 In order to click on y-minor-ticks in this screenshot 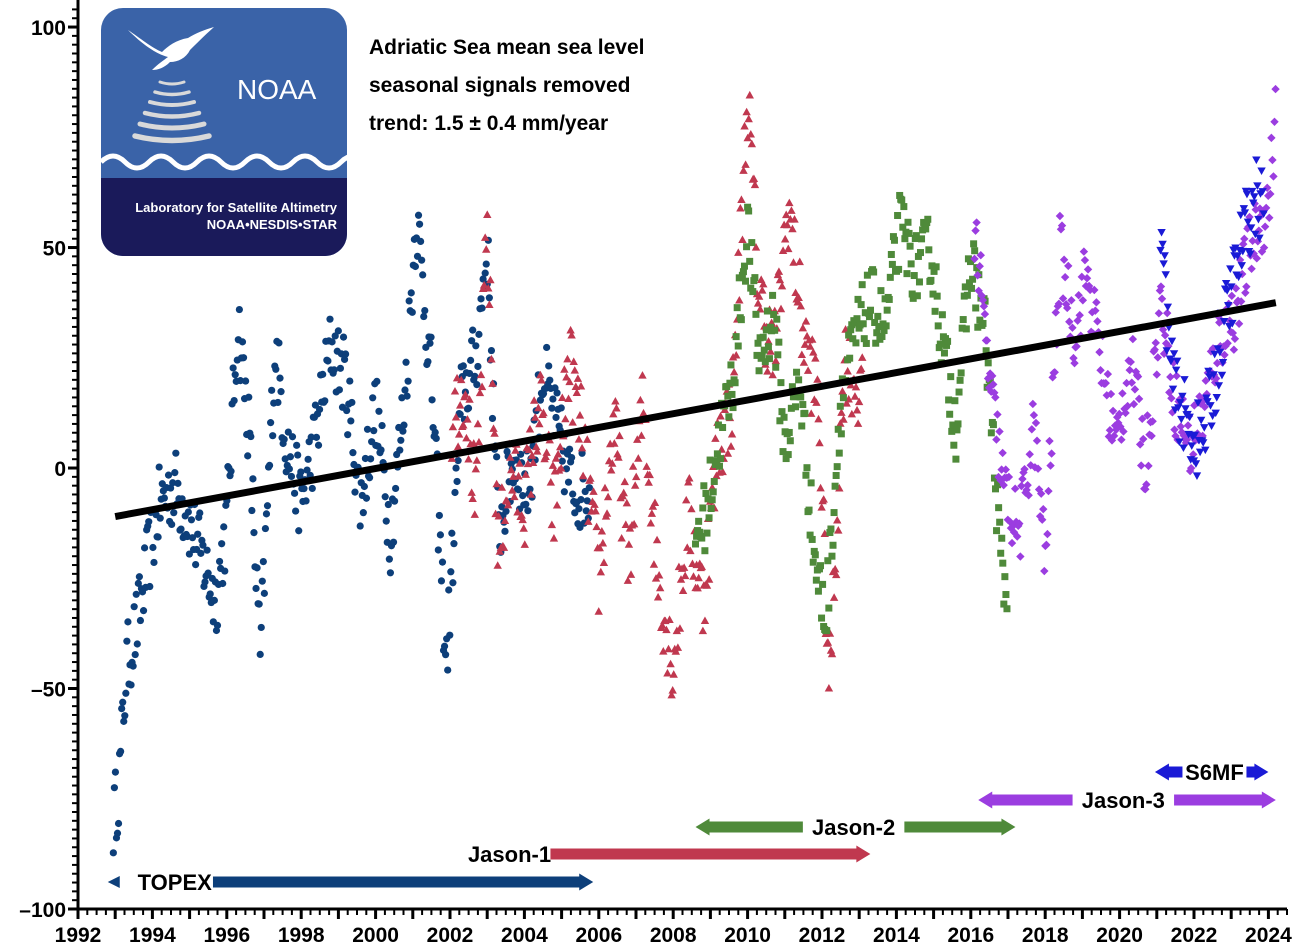, I will do `click(73, 459)`.